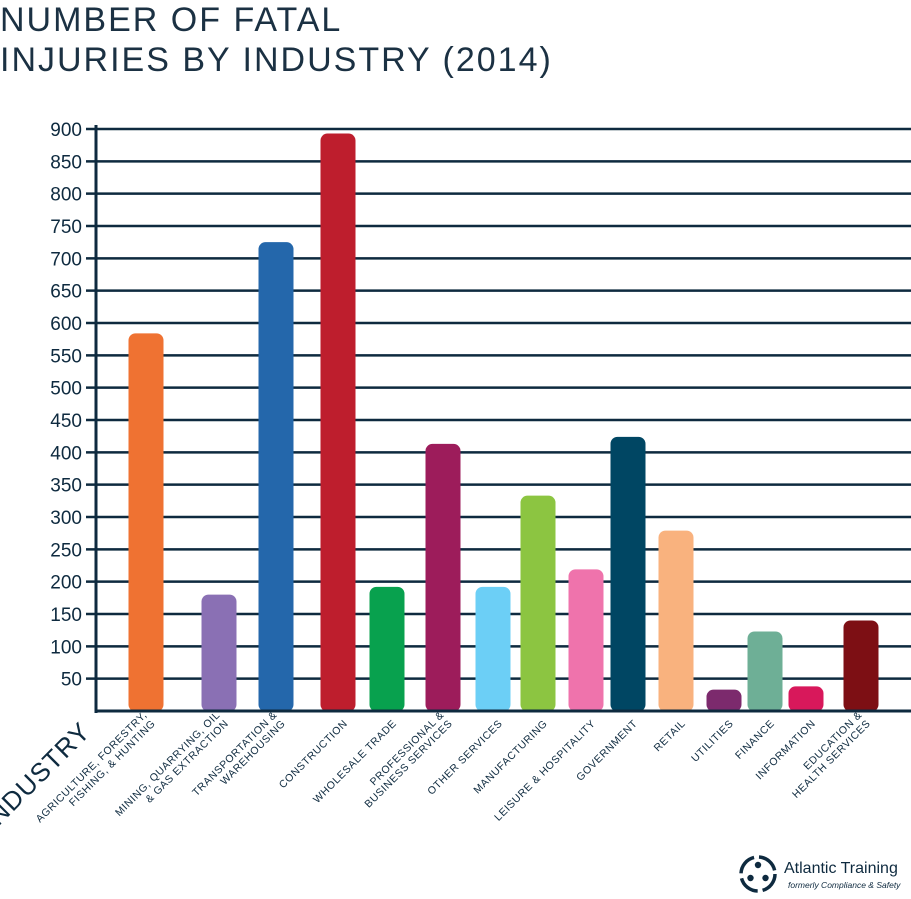  I want to click on y-tick-label: 550, so click(66, 356).